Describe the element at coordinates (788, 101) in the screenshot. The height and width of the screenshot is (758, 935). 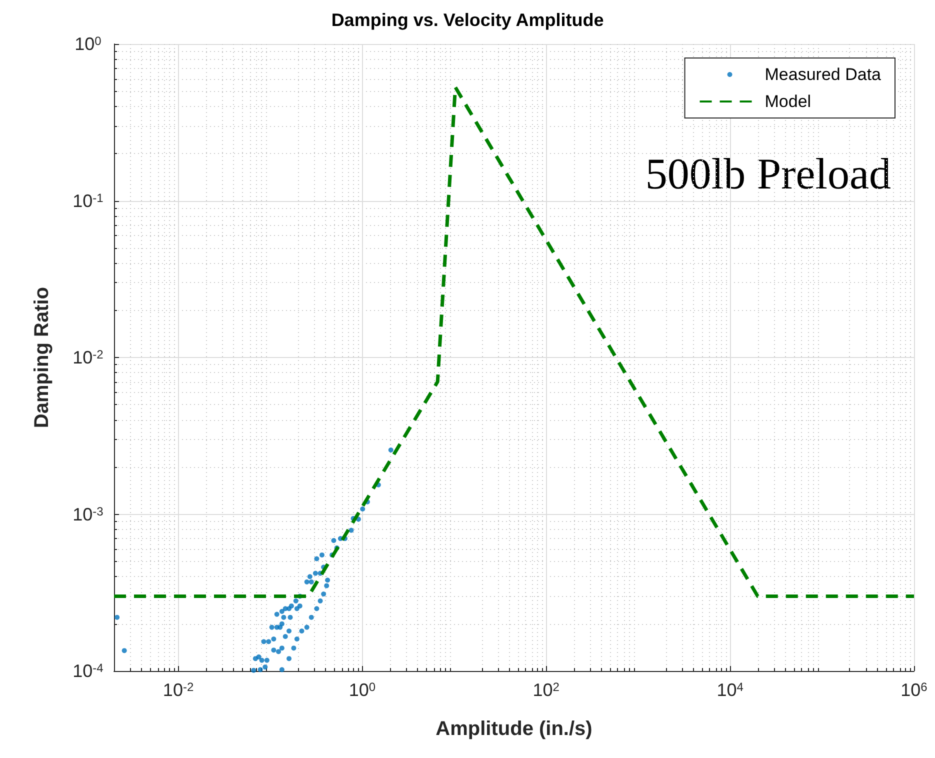
I see `legend-label: Model` at that location.